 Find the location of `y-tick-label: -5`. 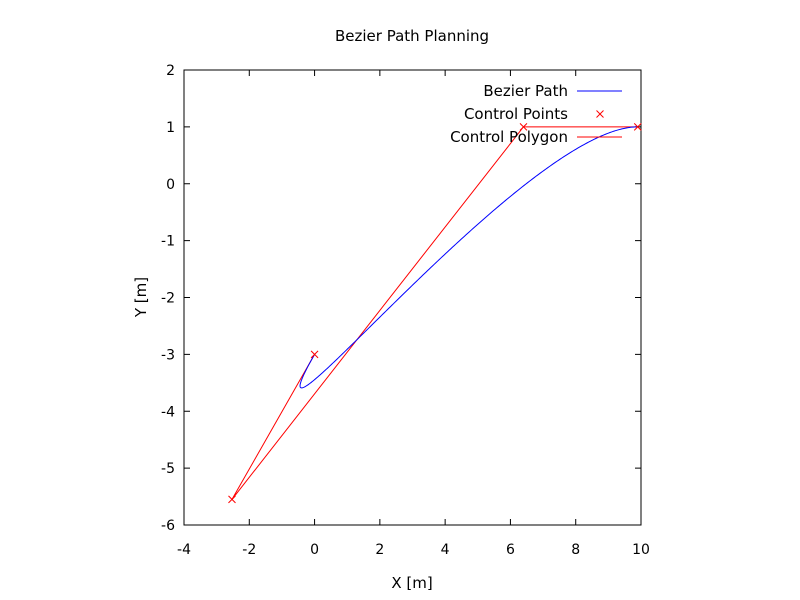

y-tick-label: -5 is located at coordinates (168, 469).